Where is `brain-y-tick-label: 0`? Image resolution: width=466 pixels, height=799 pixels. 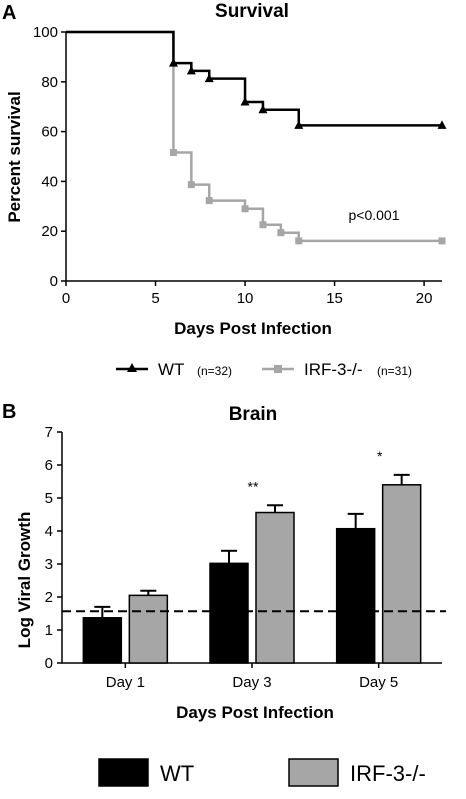 brain-y-tick-label: 0 is located at coordinates (49, 663).